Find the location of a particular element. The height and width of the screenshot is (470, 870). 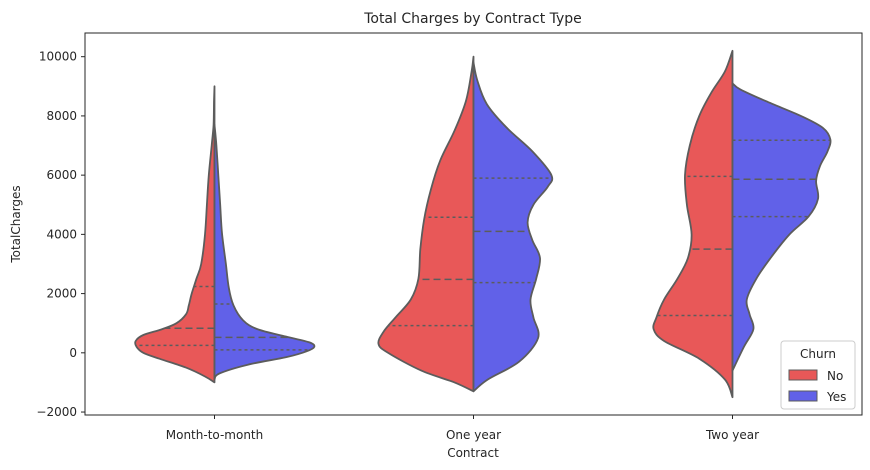

y-tick-label: 0 is located at coordinates (73, 353).